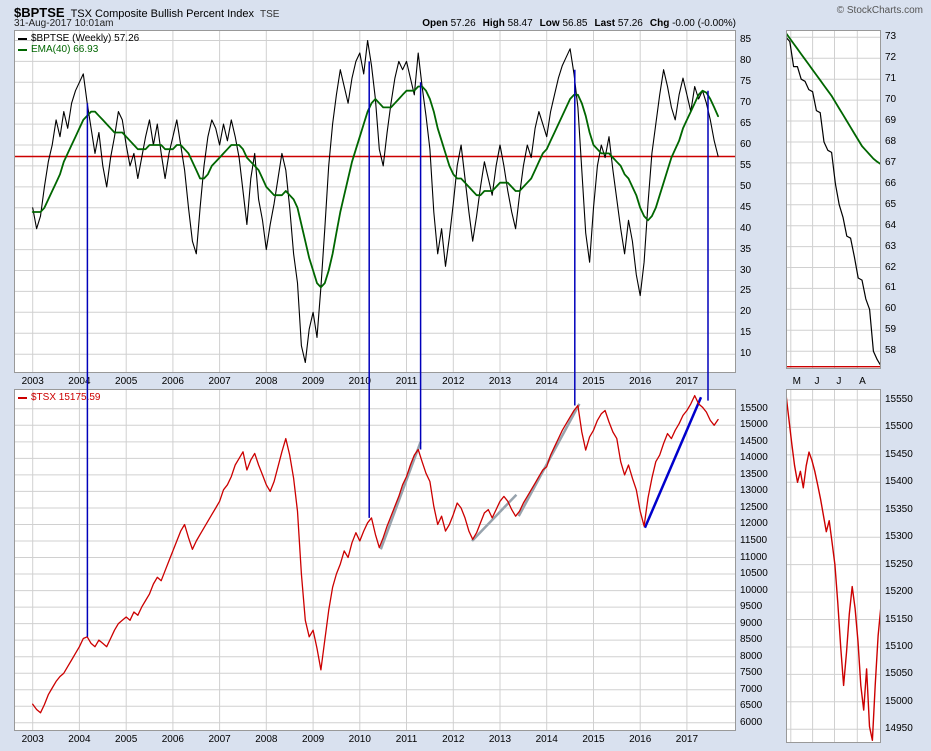 This screenshot has width=931, height=751. I want to click on y-axis-label: 15000, so click(754, 425).